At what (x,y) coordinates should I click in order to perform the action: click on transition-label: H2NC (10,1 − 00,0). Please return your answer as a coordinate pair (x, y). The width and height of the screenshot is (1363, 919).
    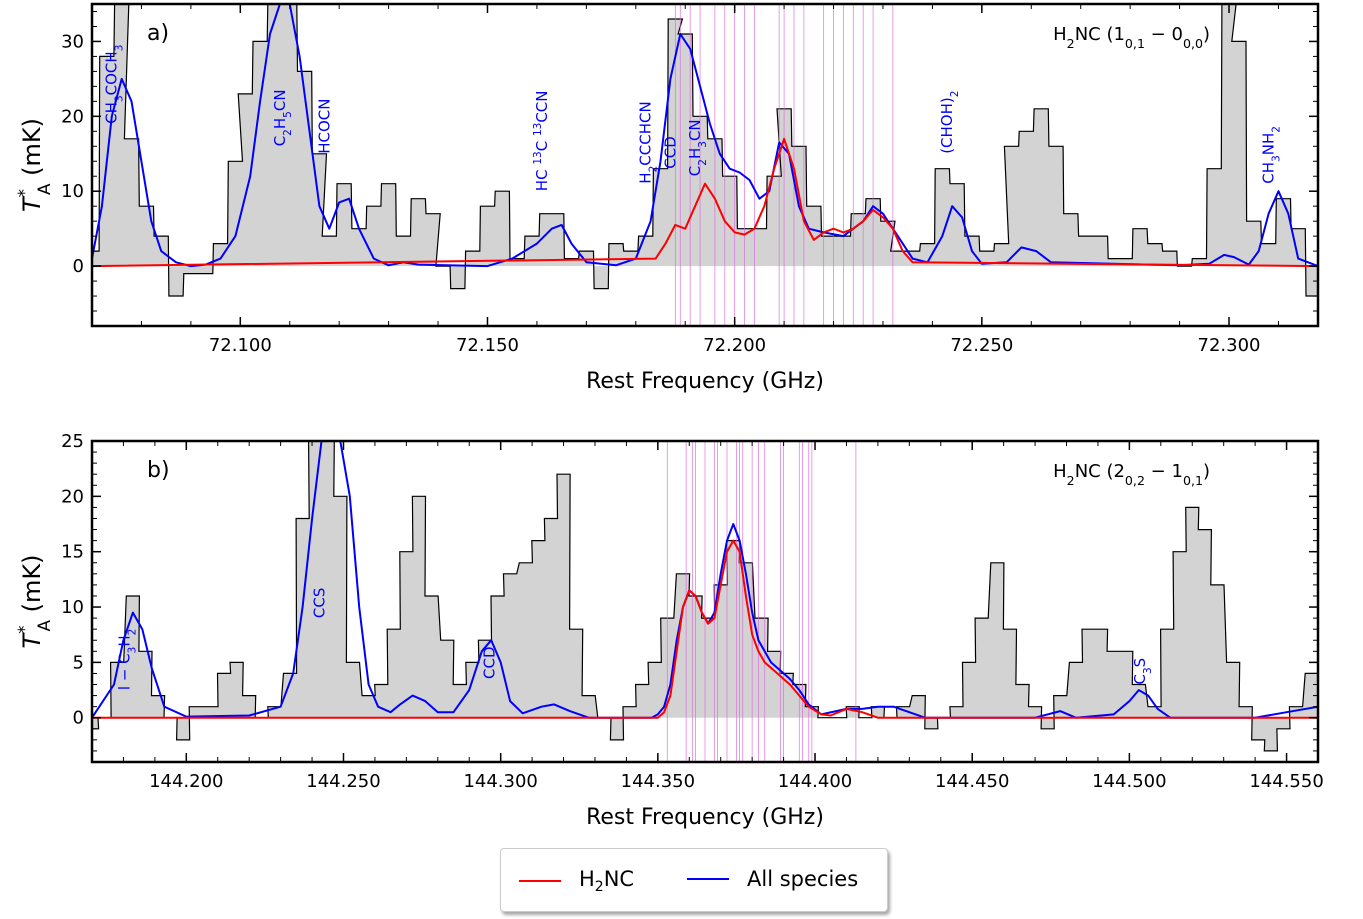
    Looking at the image, I should click on (1131, 37).